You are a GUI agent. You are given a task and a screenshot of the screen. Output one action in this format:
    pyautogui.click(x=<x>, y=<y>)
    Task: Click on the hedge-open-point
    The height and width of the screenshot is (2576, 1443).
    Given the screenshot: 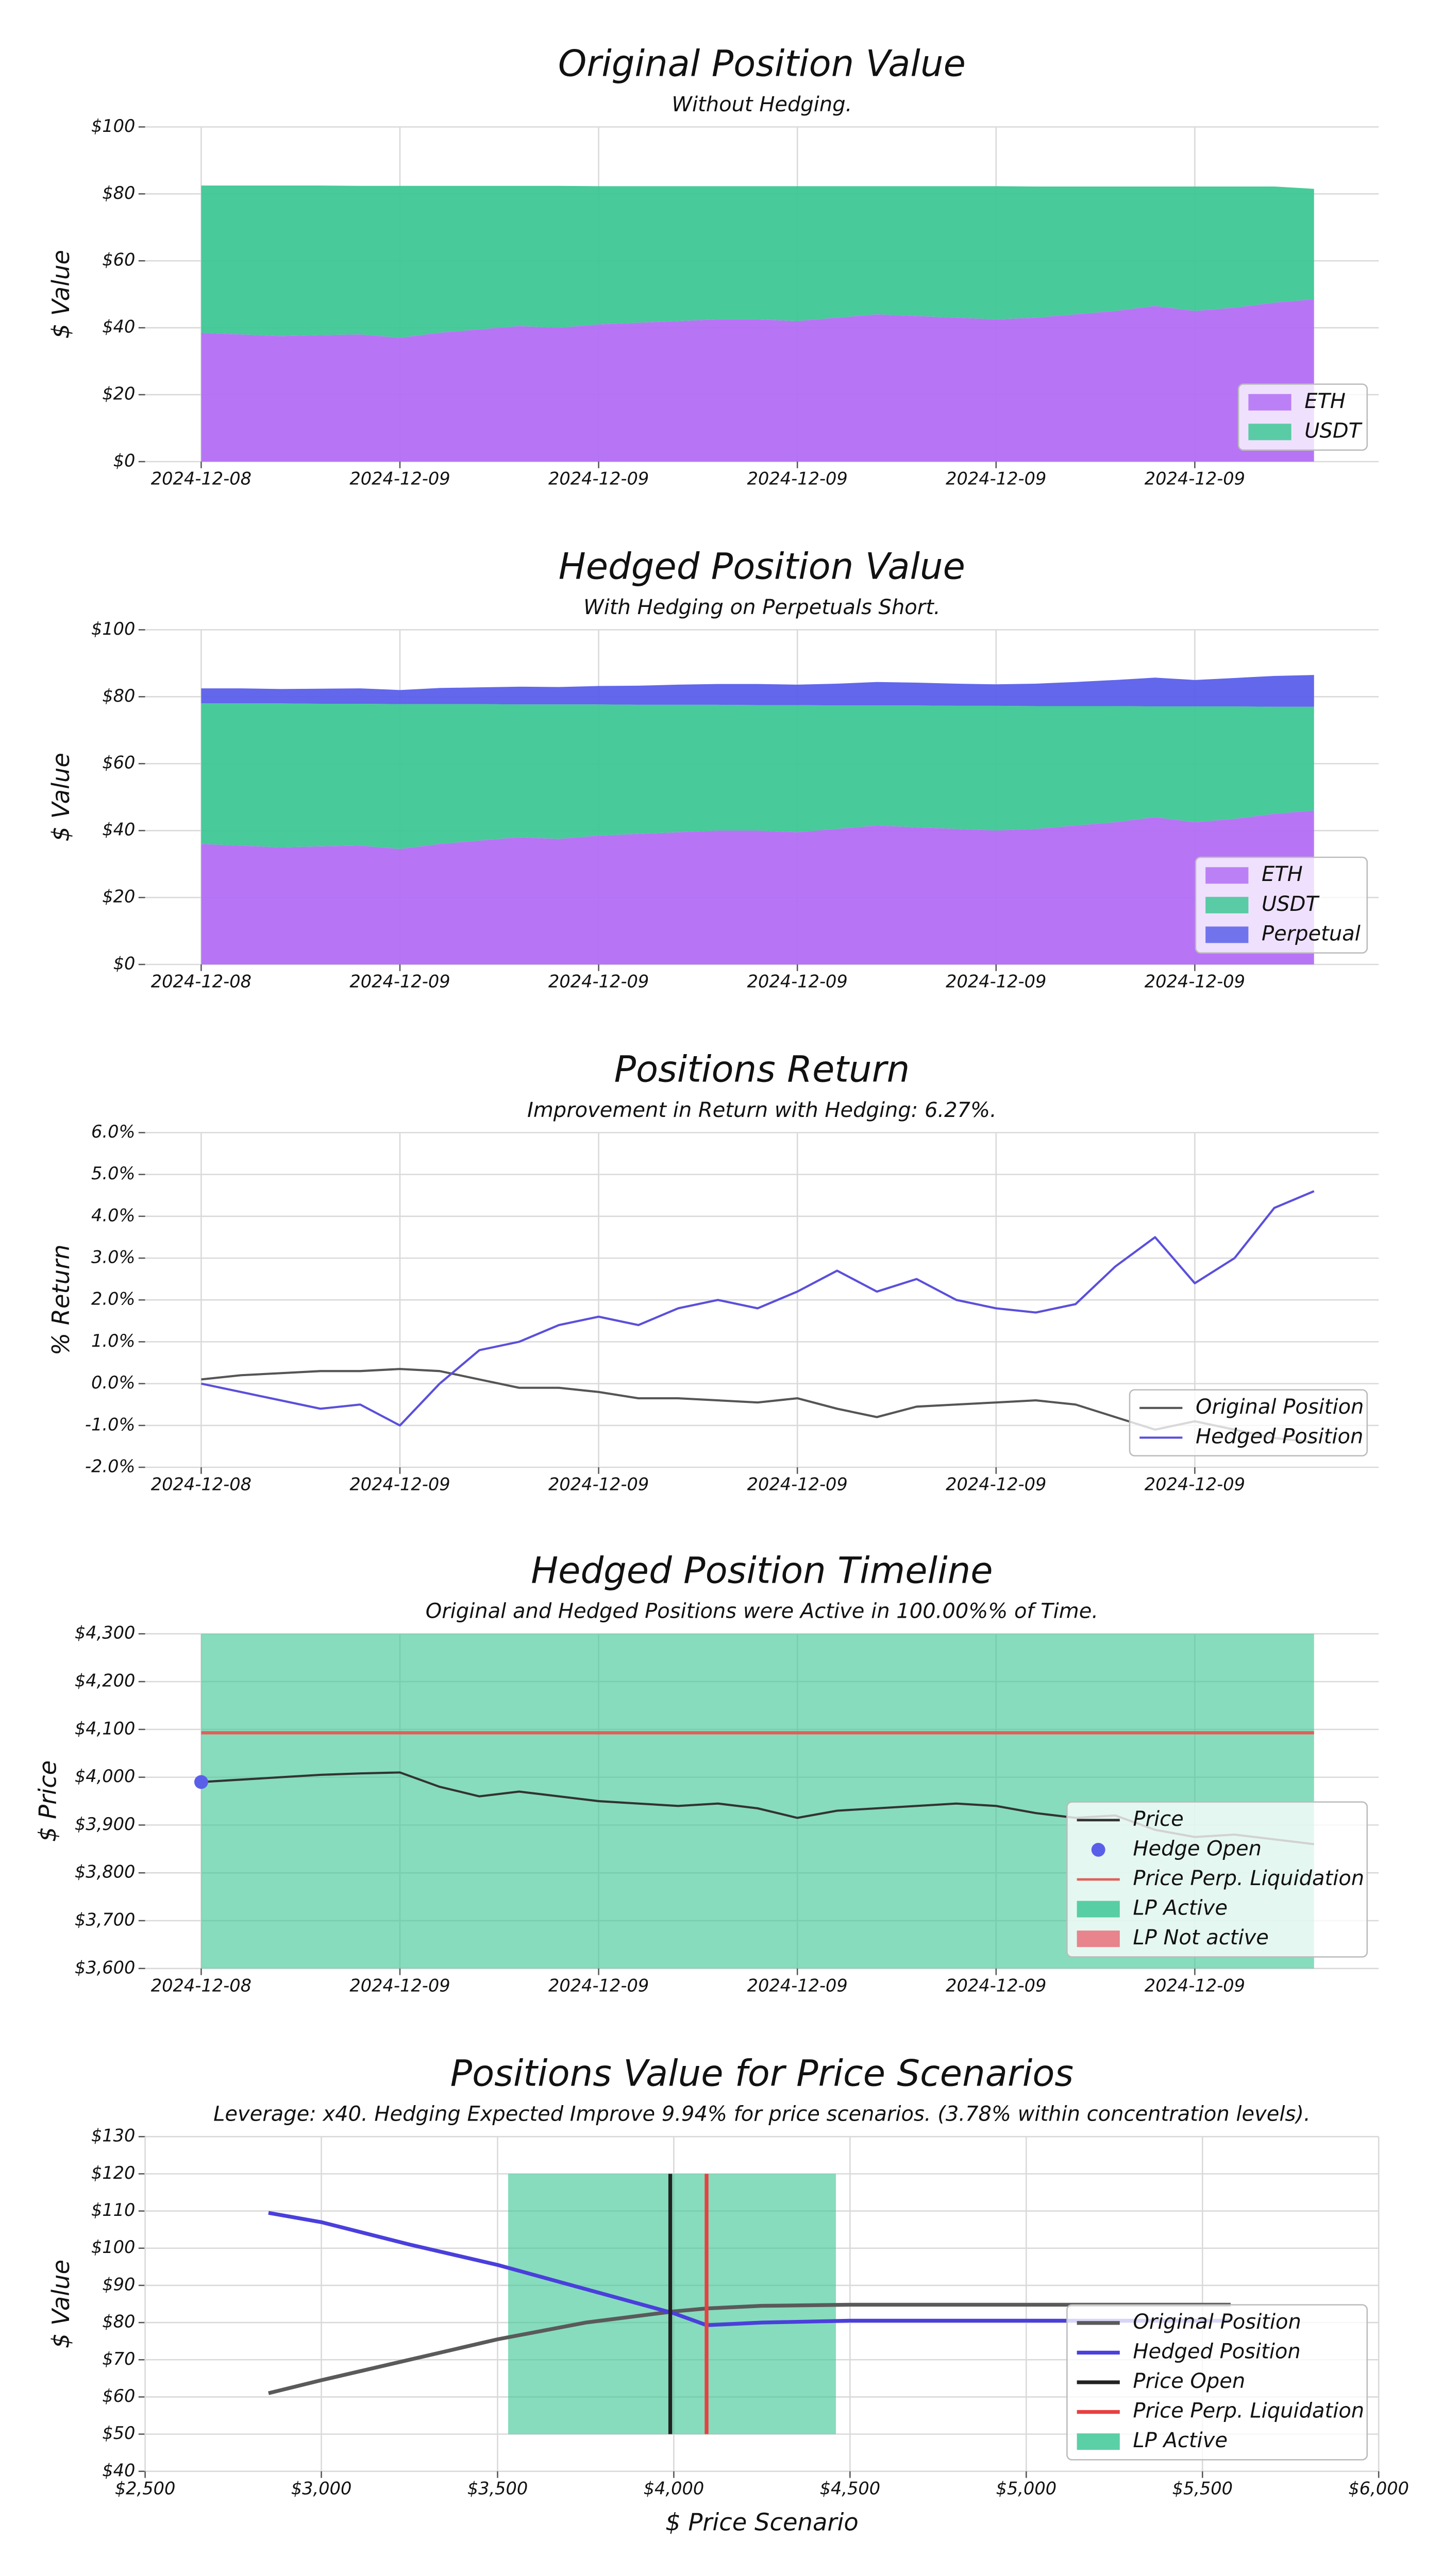 What is the action you would take?
    pyautogui.click(x=201, y=1782)
    